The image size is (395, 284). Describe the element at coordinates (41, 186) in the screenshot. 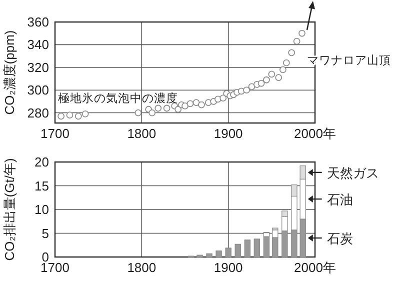

I see `y-tick-label: 15` at that location.